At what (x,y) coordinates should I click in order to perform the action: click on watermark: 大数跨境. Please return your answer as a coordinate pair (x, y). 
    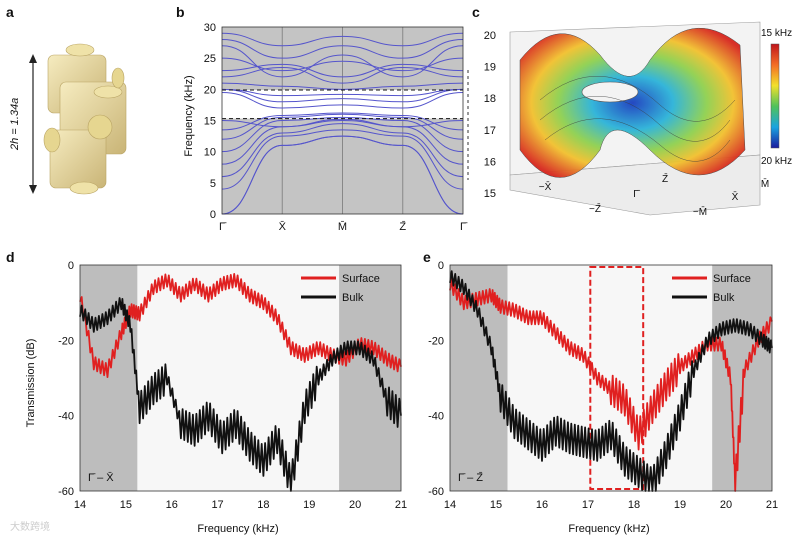
    Looking at the image, I should click on (30, 526).